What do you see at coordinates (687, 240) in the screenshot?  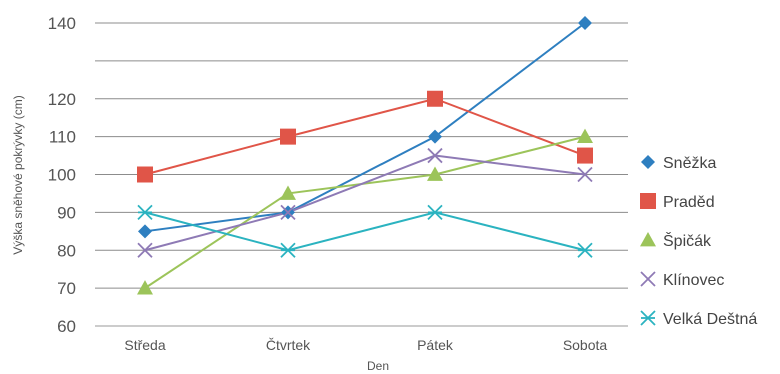 I see `legend-label: Špičák` at bounding box center [687, 240].